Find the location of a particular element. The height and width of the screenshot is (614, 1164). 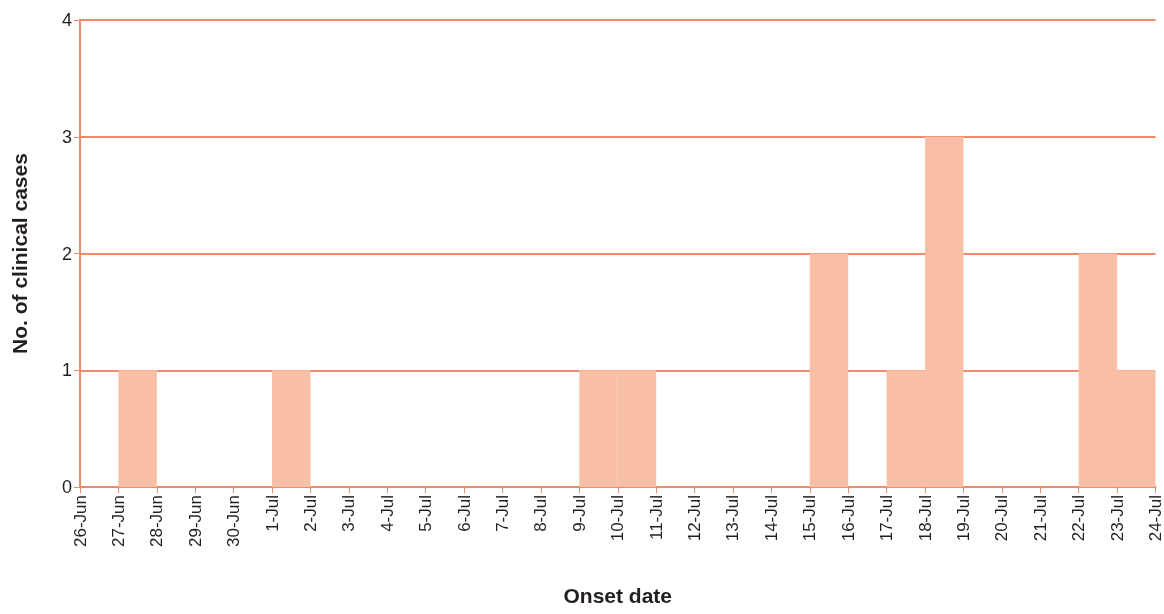

x-tick-label: 20-Jul is located at coordinates (1002, 518).